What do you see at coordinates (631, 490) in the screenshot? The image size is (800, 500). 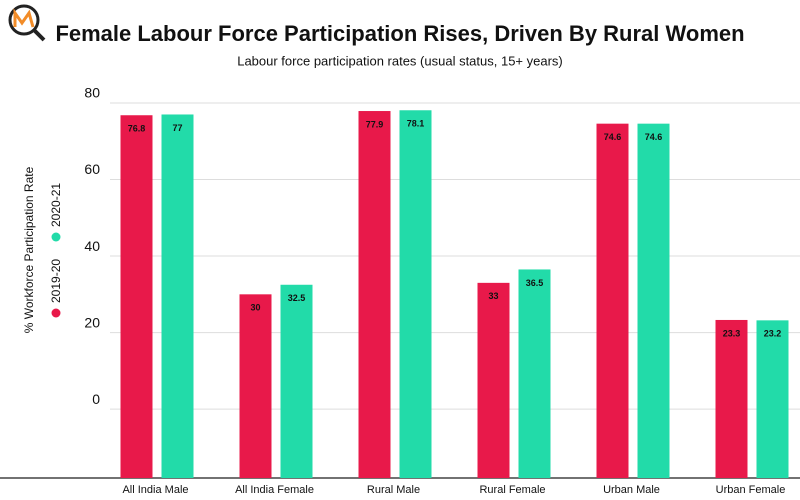 I see `x-tick-label: Urban Male` at bounding box center [631, 490].